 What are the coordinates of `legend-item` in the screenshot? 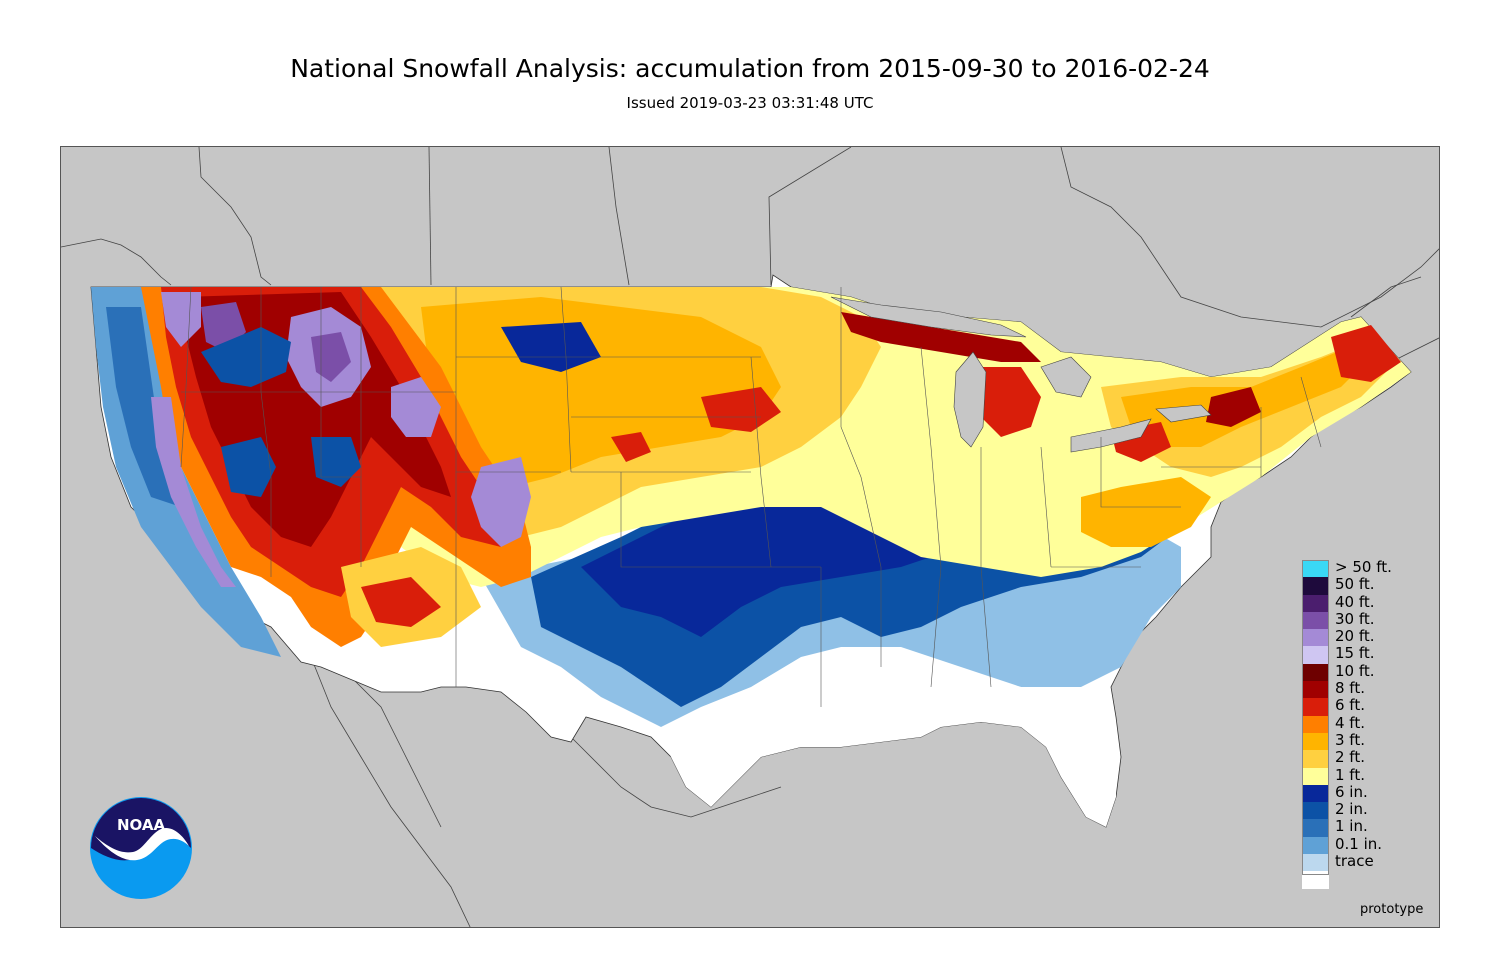 It's located at (1367, 880).